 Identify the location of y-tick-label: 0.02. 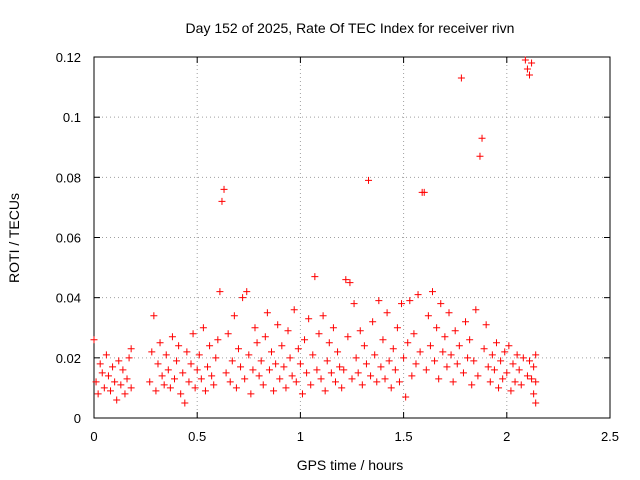
(68, 358).